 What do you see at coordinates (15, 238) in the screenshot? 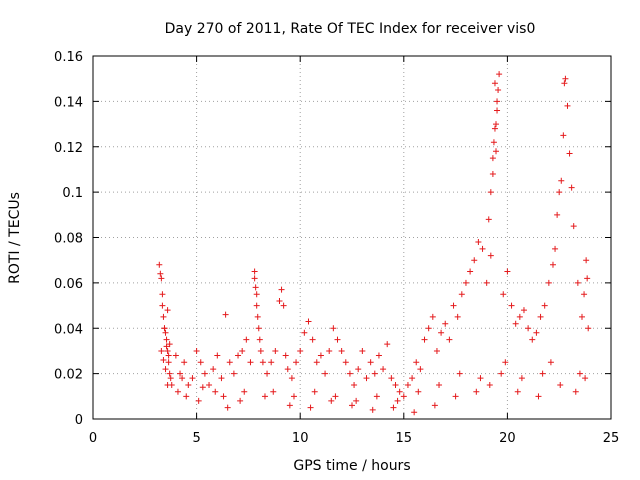
I see `y-axis-title: ROTI / TECUs` at bounding box center [15, 238].